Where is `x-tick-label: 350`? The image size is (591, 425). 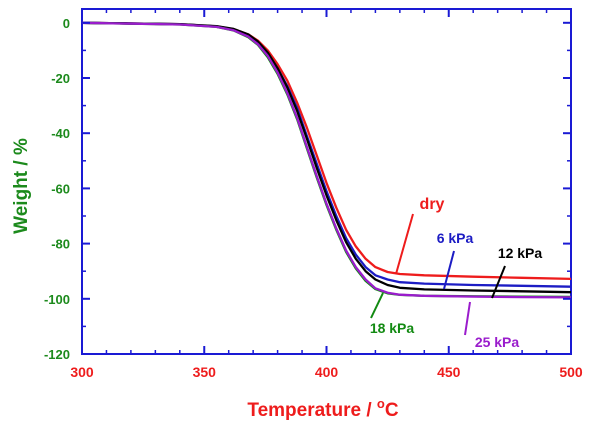
x-tick-label: 350 is located at coordinates (205, 372).